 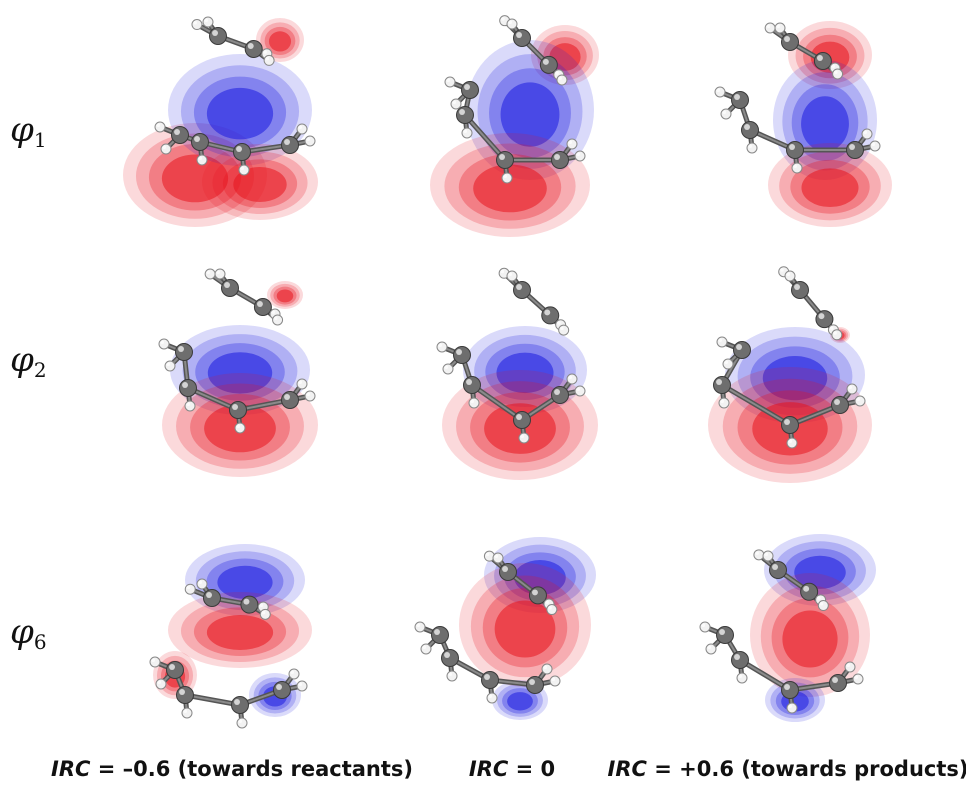 I want to click on orbital-panel-phi6-products, so click(x=787, y=628).